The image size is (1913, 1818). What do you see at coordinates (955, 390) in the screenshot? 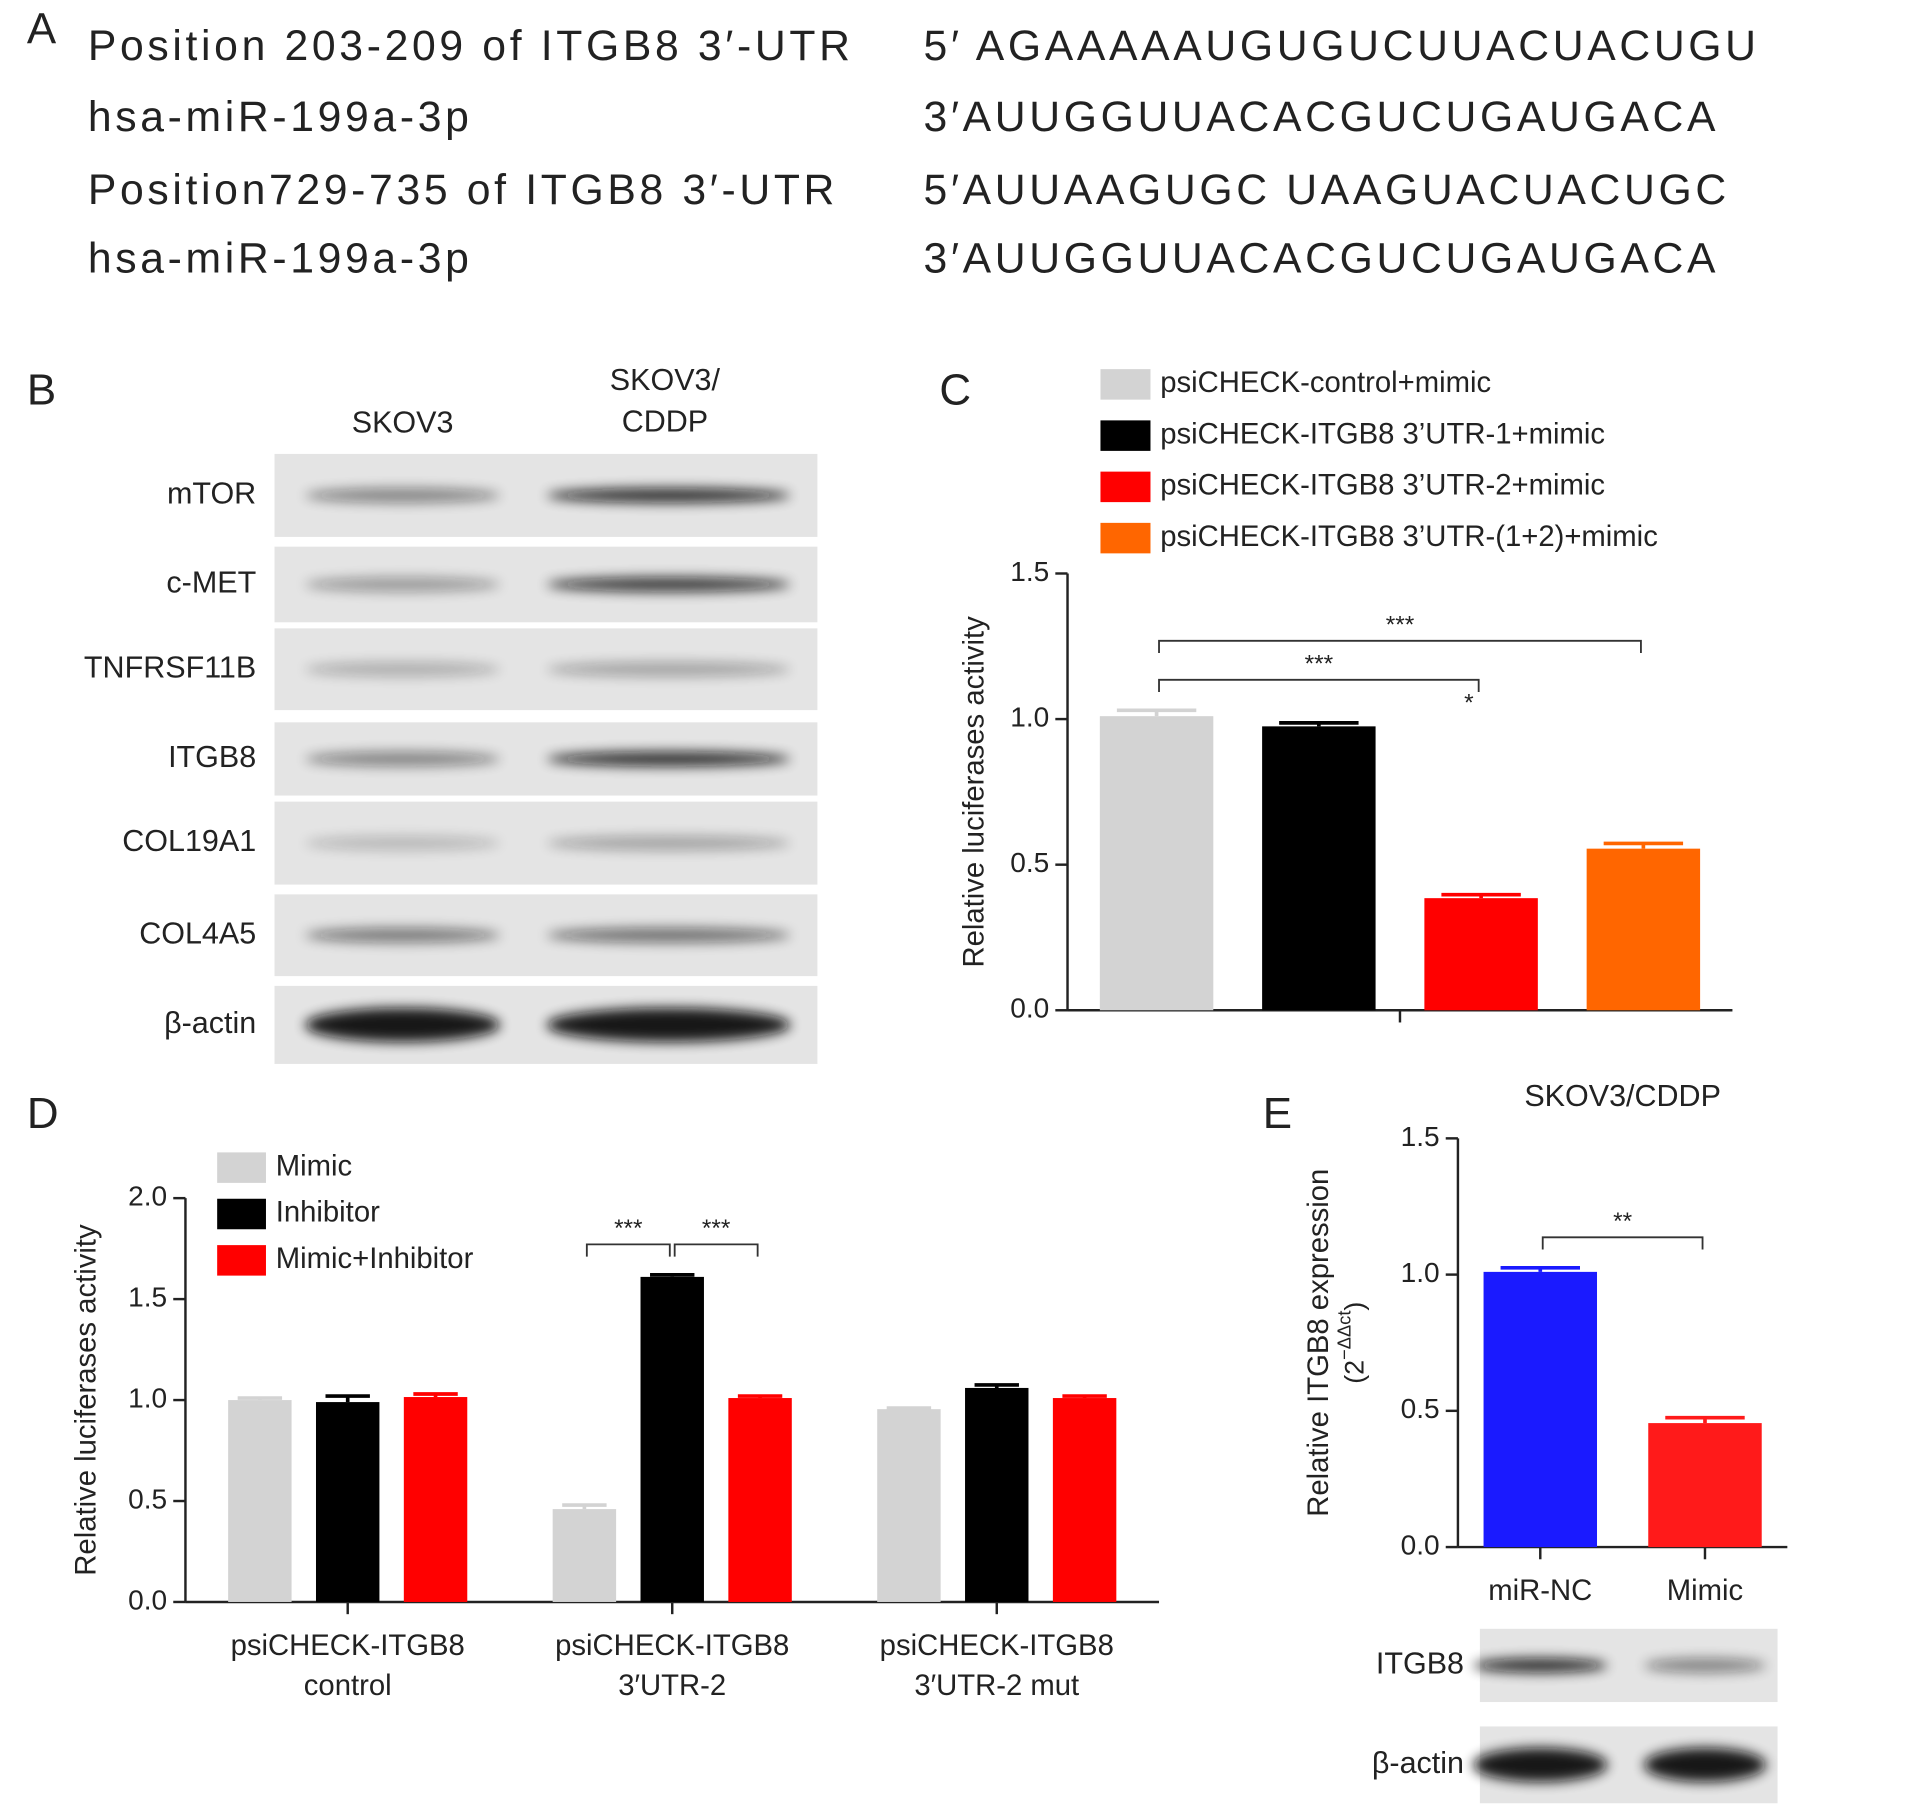
I see `panel-label: C` at bounding box center [955, 390].